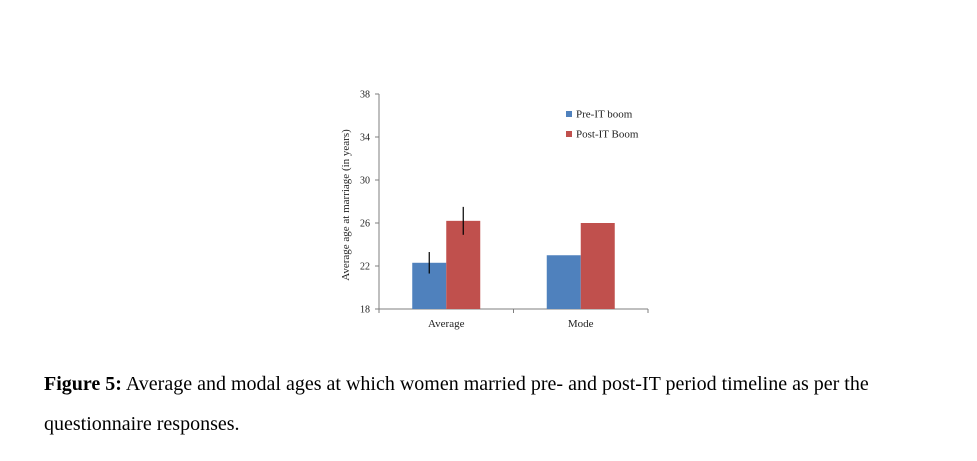  Describe the element at coordinates (365, 224) in the screenshot. I see `y-tick-label: 26` at that location.